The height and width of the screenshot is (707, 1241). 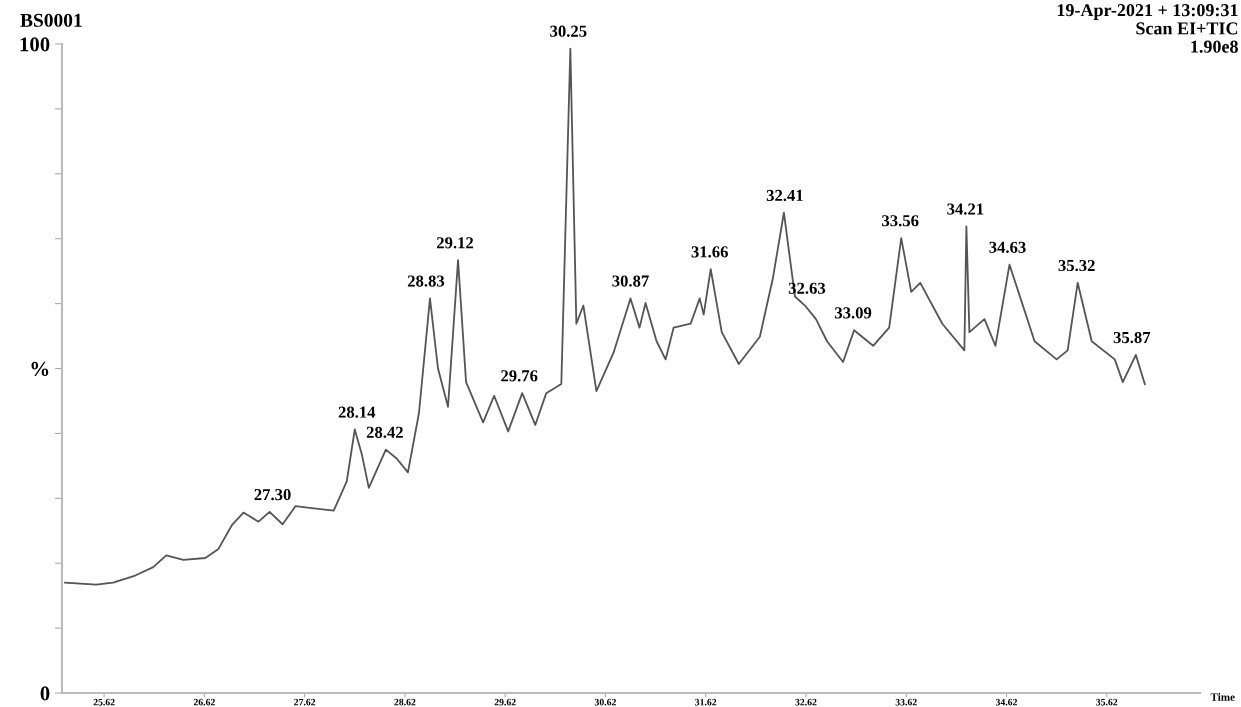 What do you see at coordinates (853, 313) in the screenshot?
I see `annotation: 33.09` at bounding box center [853, 313].